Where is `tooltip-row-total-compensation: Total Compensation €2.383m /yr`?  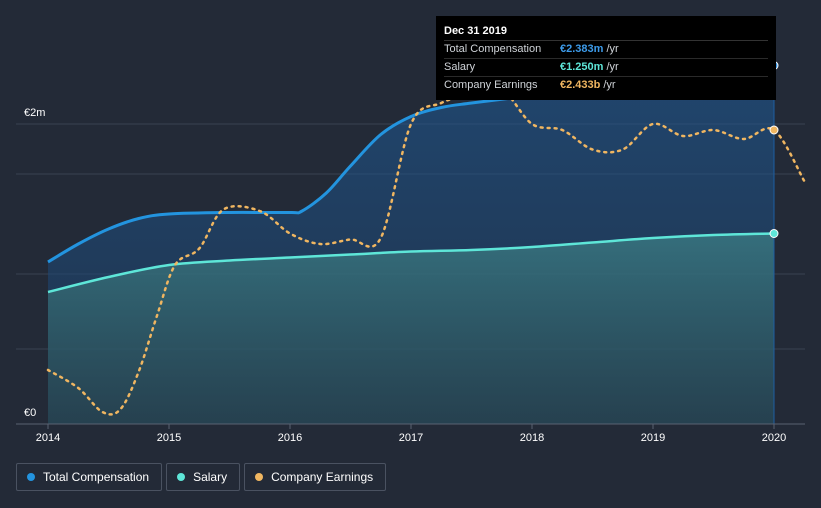 tooltip-row-total-compensation: Total Compensation €2.383m /yr is located at coordinates (606, 50).